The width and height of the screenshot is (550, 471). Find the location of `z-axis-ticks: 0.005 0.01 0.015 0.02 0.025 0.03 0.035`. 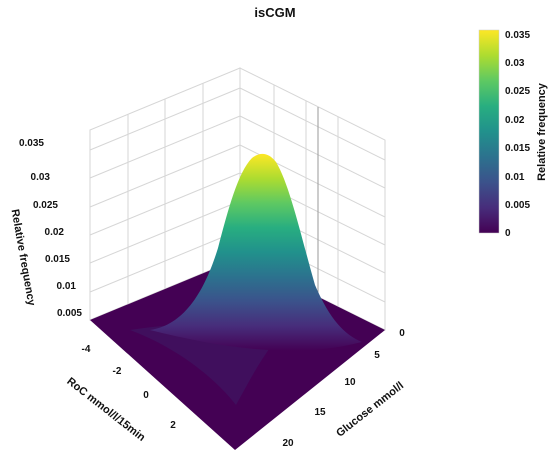

z-axis-ticks: 0.005 0.01 0.015 0.02 0.025 0.03 0.035 is located at coordinates (50, 228).